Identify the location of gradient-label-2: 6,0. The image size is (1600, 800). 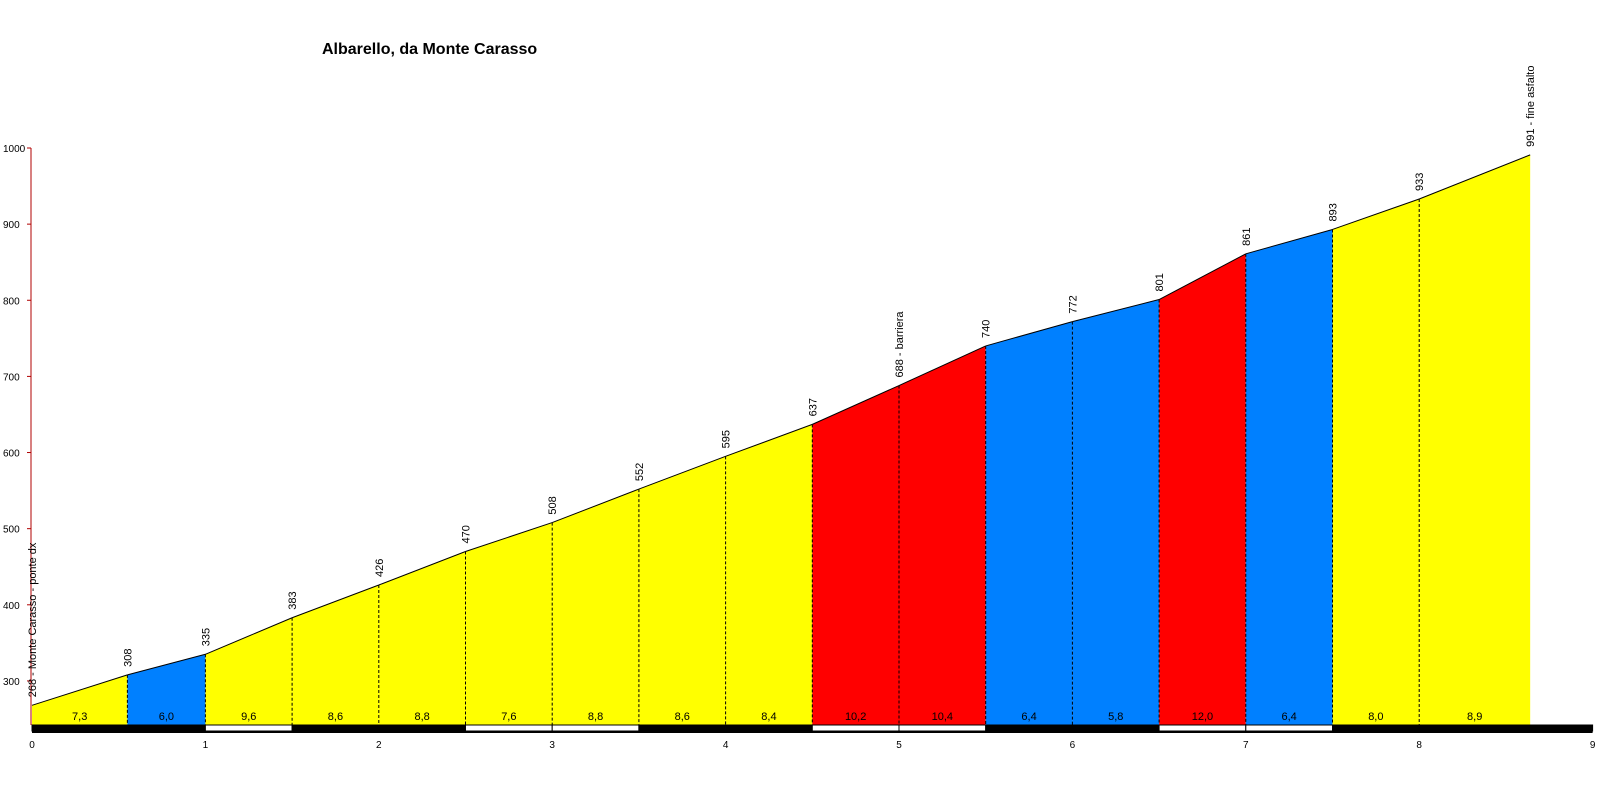
(166, 717).